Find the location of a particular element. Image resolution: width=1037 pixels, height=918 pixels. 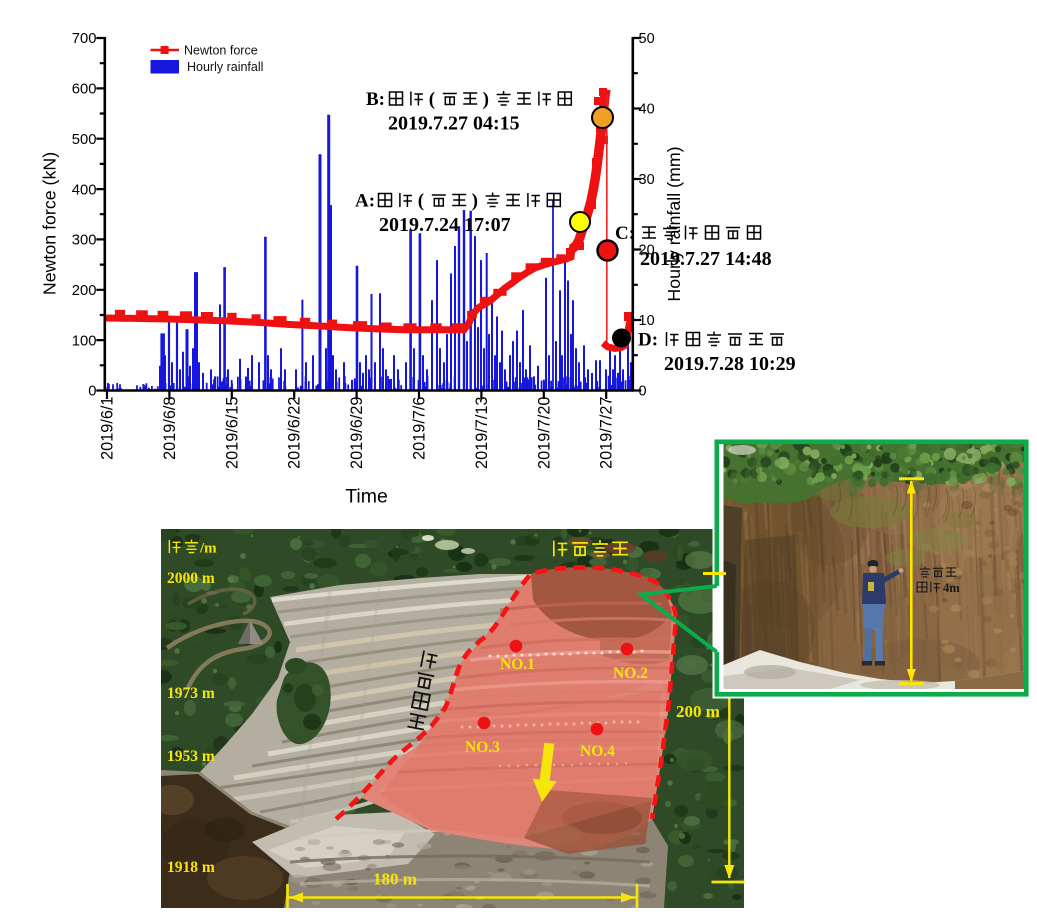

svg-text: 2019.7.28 10:29 is located at coordinates (730, 364).